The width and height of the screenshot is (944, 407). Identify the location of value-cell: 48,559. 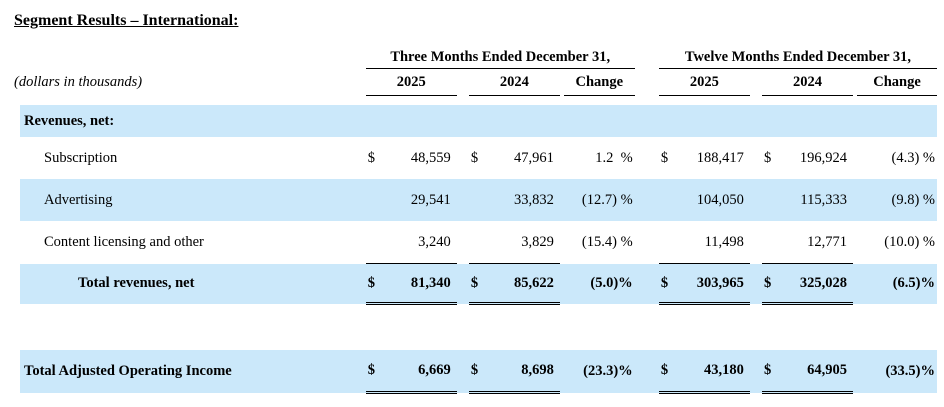
(430, 157).